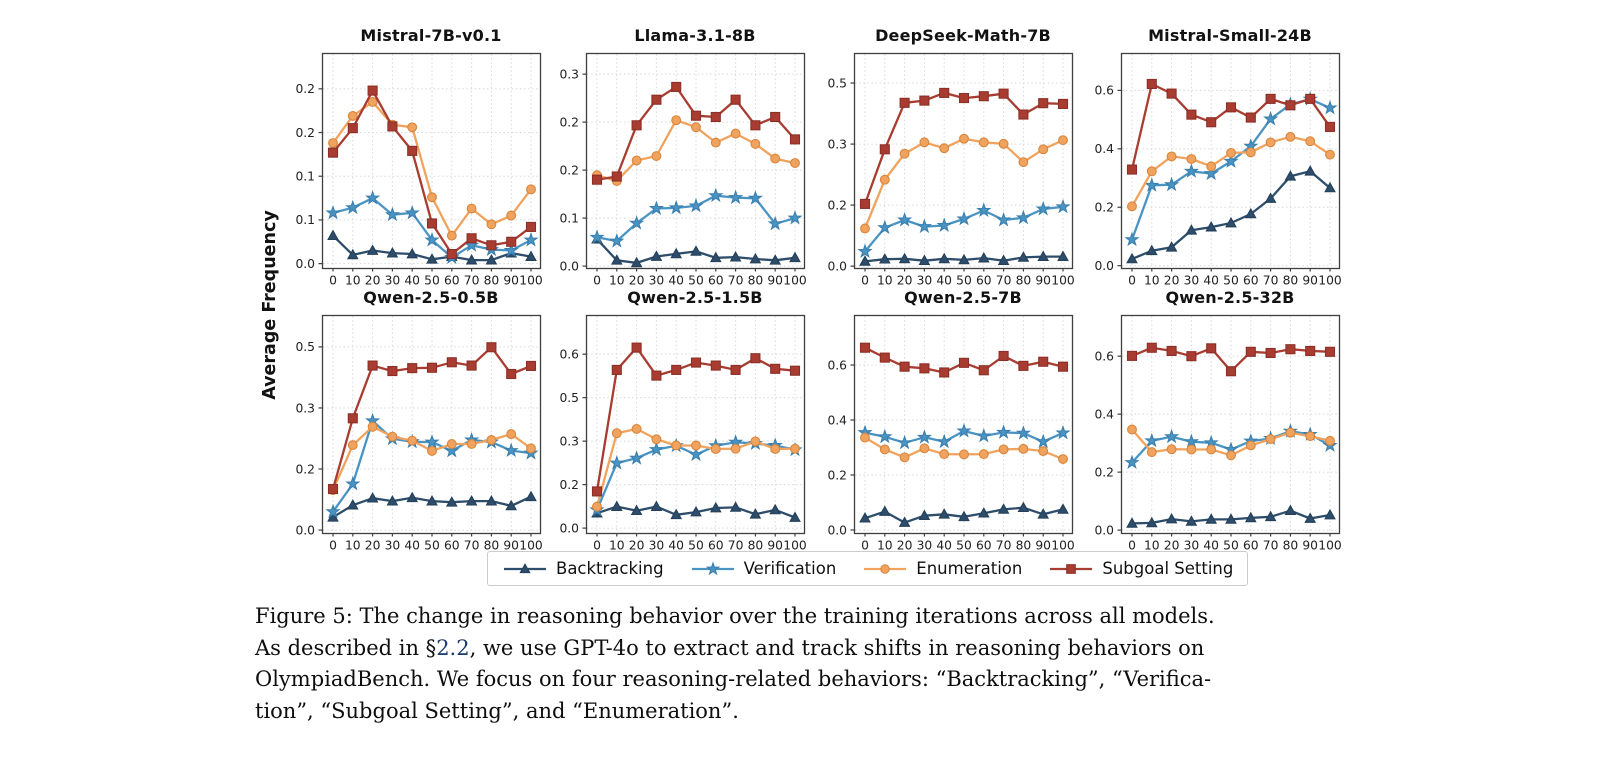  What do you see at coordinates (657, 281) in the screenshot?
I see `x-tick-label: 30` at bounding box center [657, 281].